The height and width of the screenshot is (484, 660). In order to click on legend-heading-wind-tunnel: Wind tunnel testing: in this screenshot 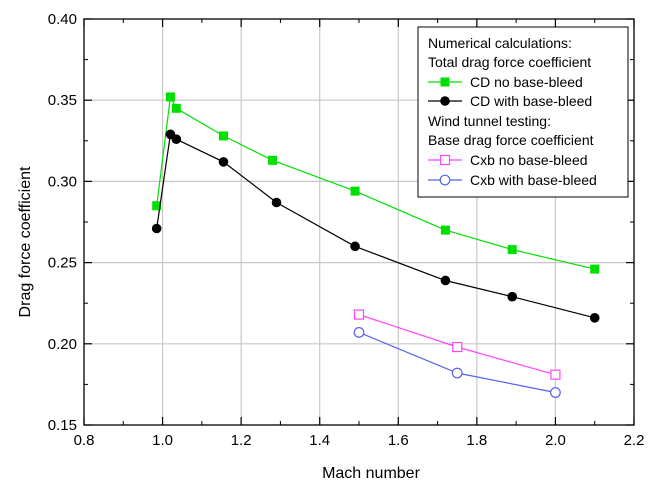, I will do `click(489, 121)`.